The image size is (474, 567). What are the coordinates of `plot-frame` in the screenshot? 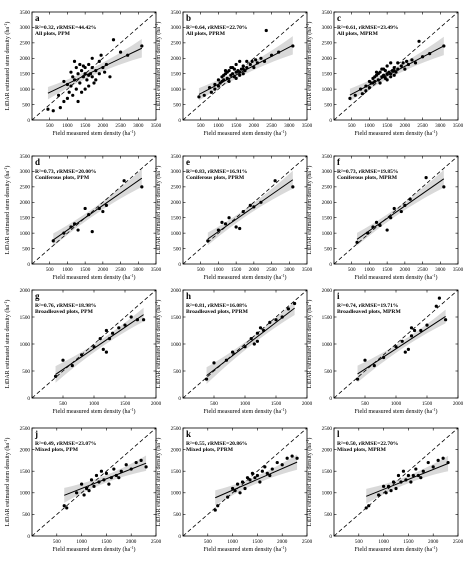 It's located at (396, 482).